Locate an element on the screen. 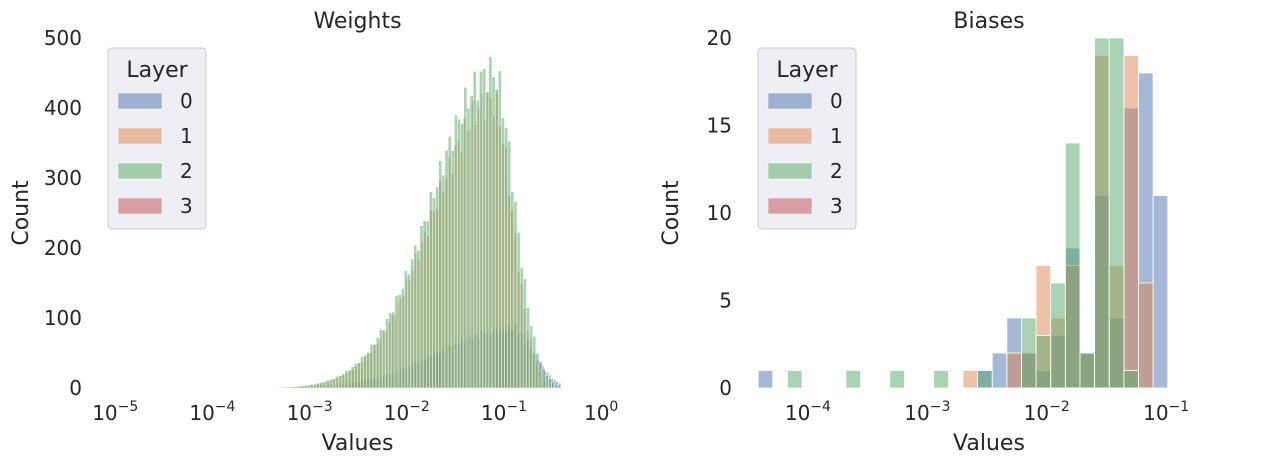 This screenshot has height=470, width=1266. y-tick-label: 200 is located at coordinates (63, 248).